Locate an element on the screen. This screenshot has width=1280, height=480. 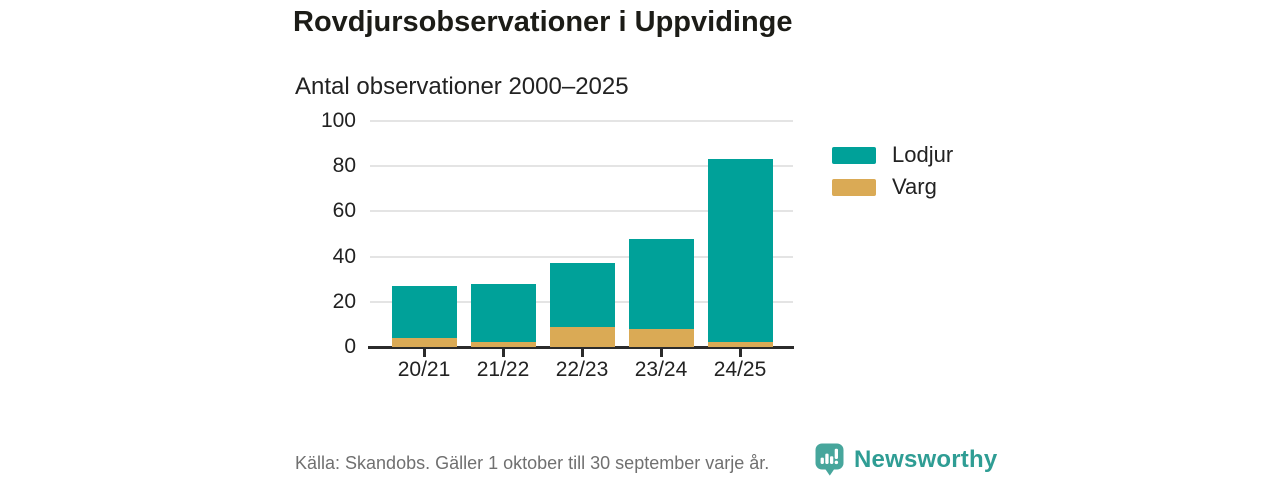
x-tick-label: 21/22 is located at coordinates (503, 369).